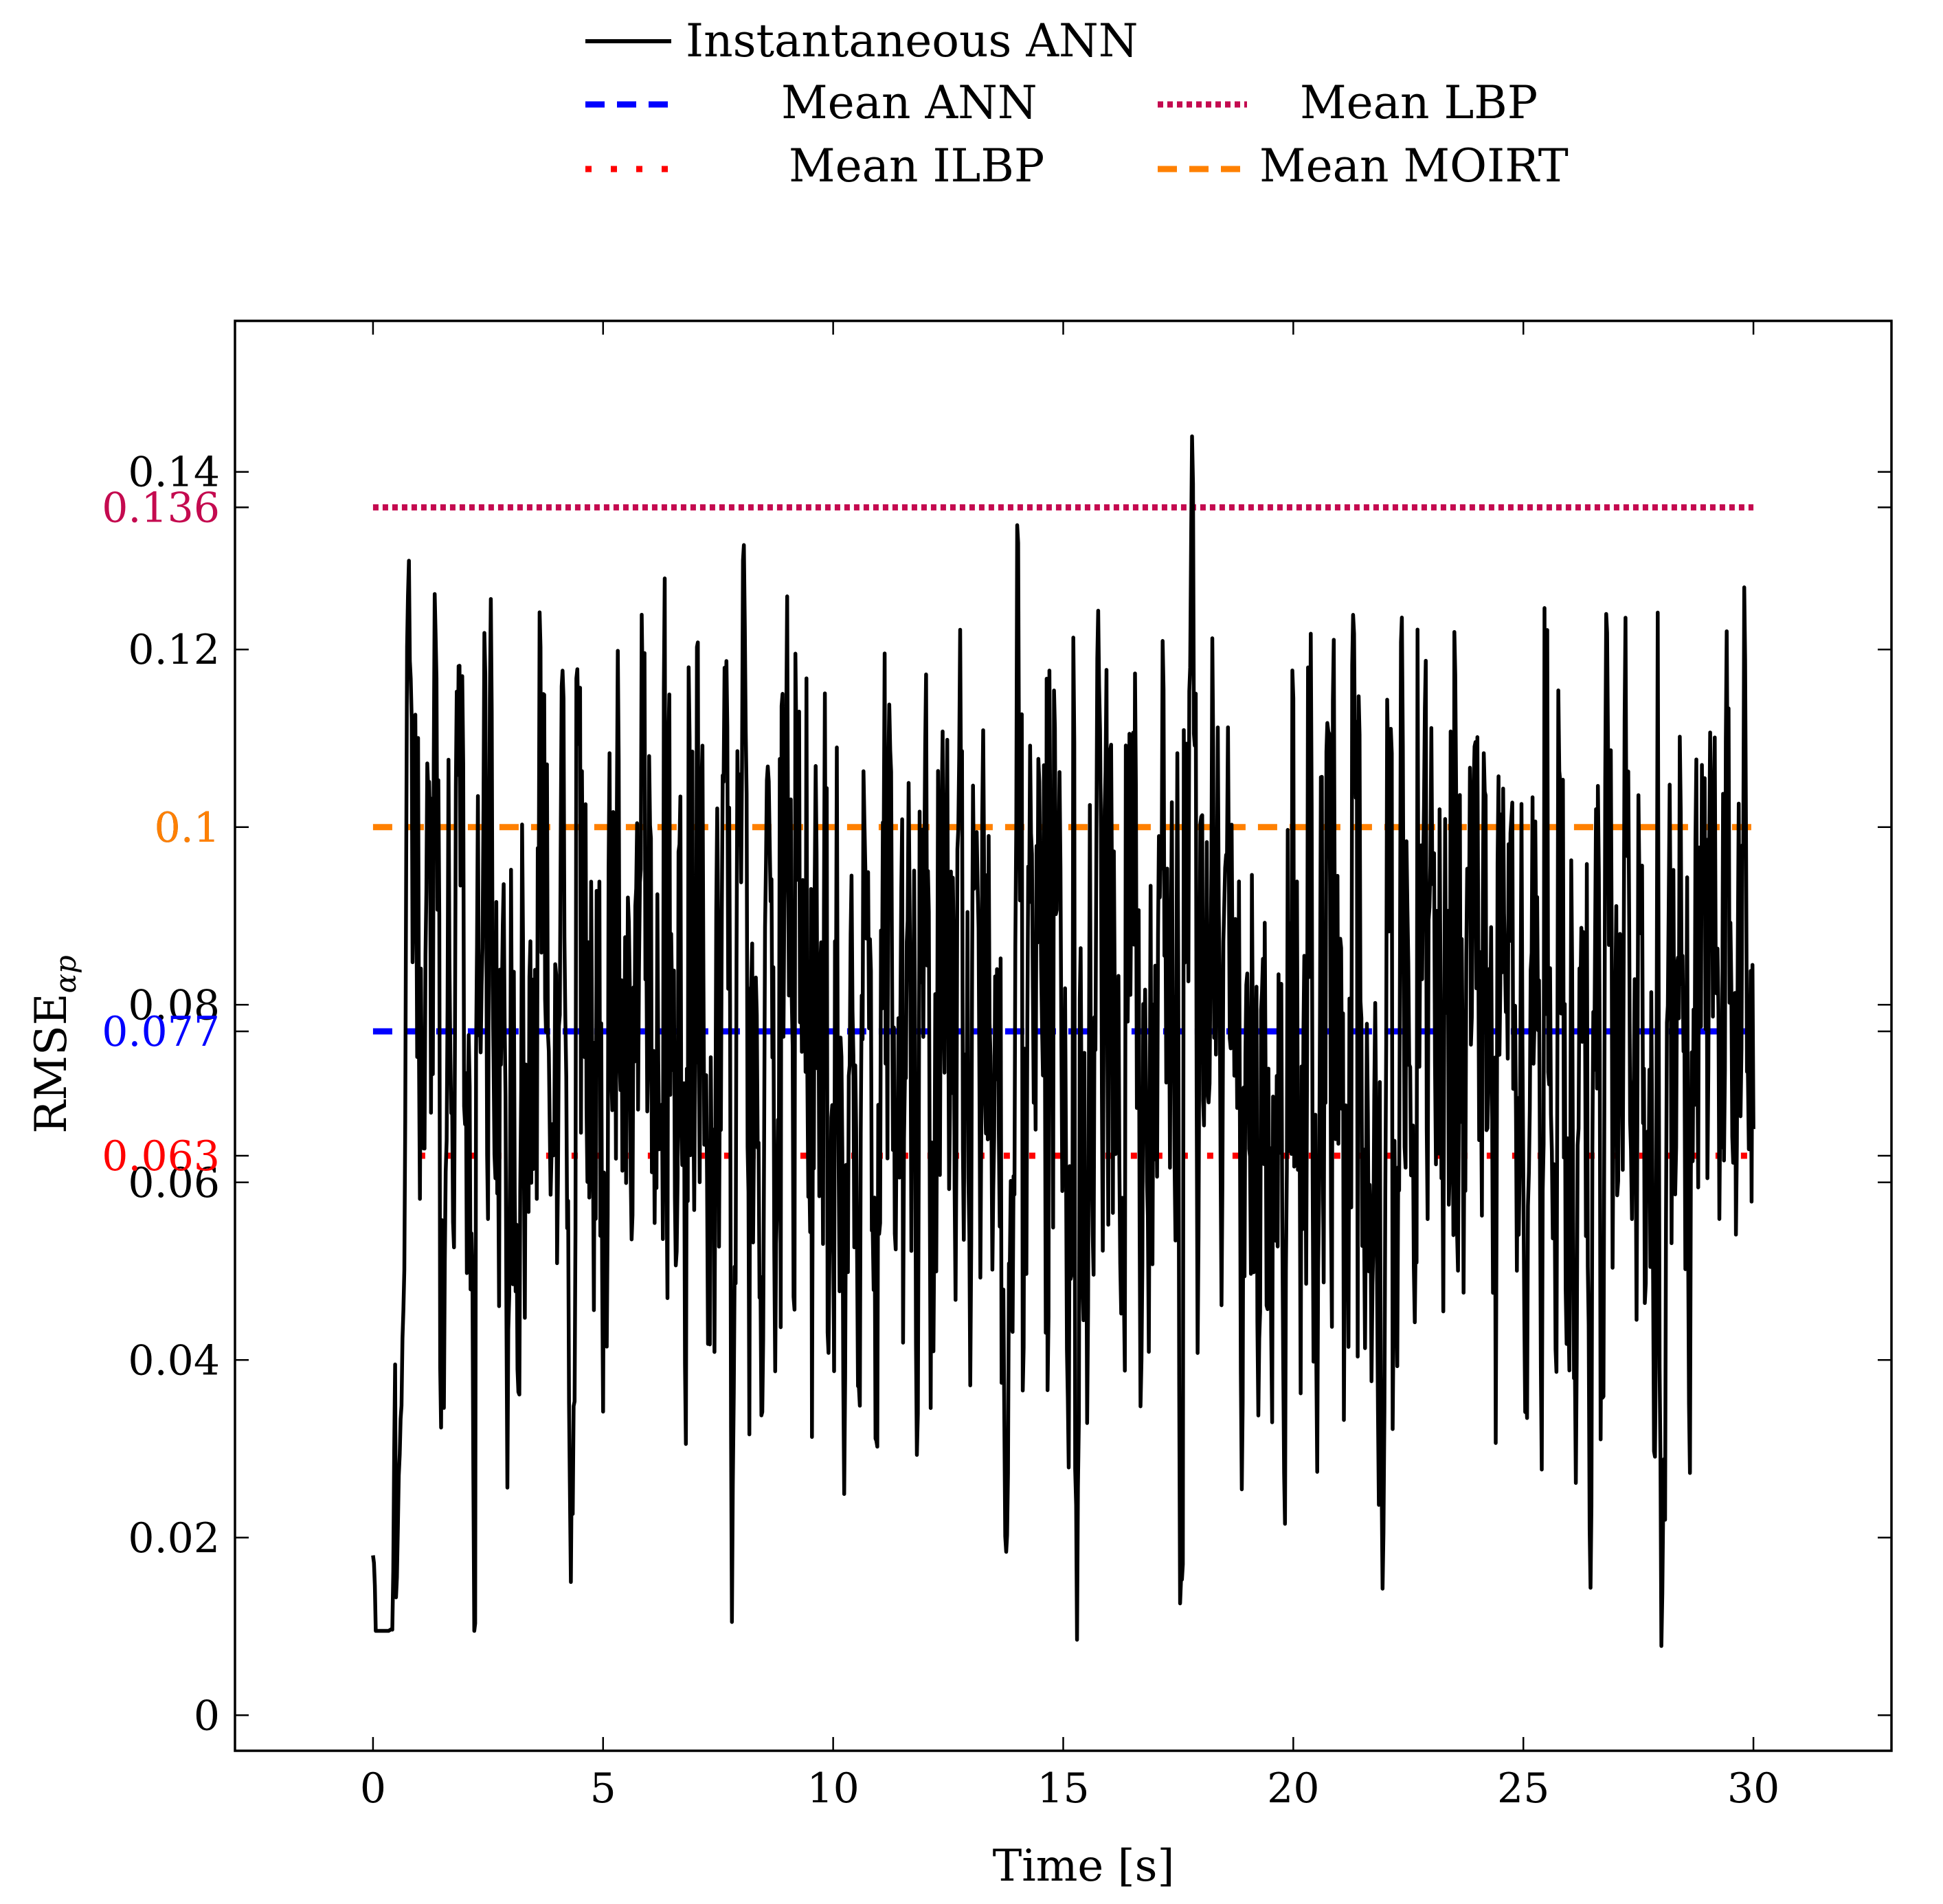 The image size is (1943, 1904). I want to click on mean-value-label-mean-lbp: 0.136, so click(161, 508).